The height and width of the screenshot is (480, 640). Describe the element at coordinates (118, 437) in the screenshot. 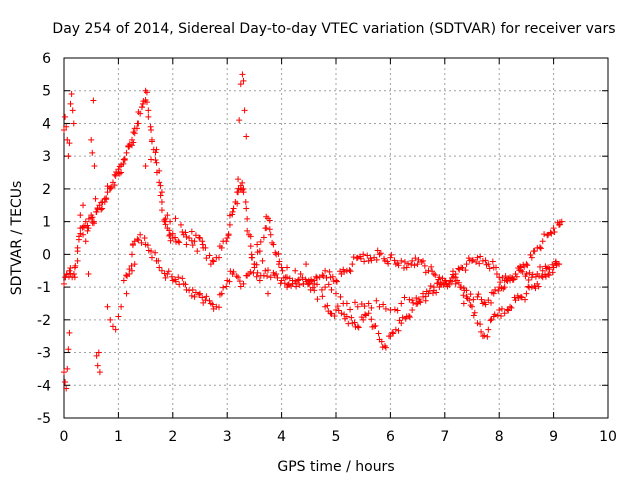

I see `x-tick-label: 1` at that location.